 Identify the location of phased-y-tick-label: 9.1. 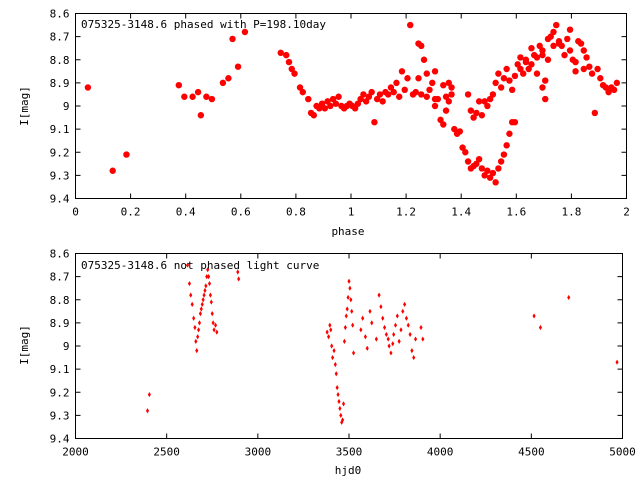
(60, 129).